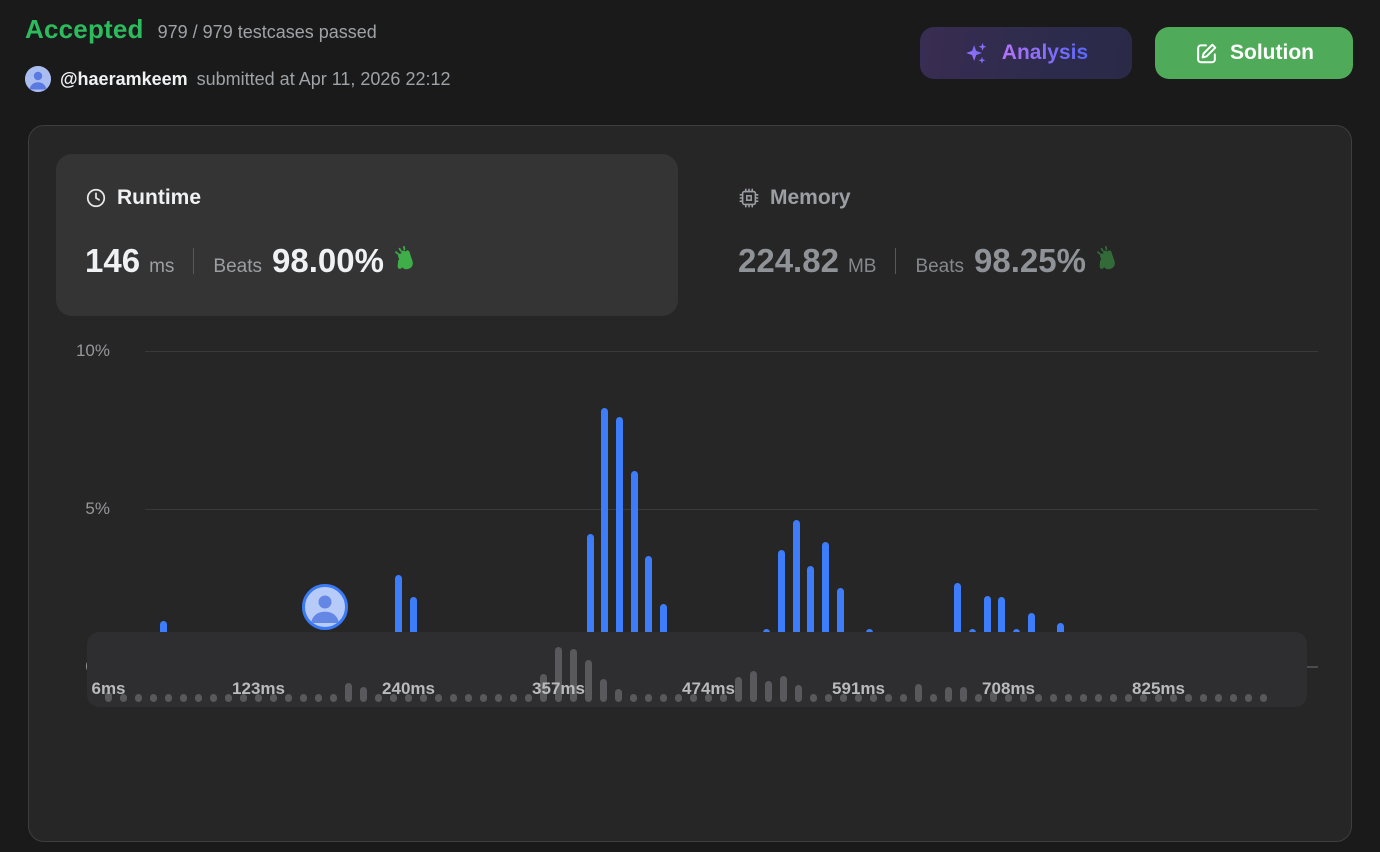 This screenshot has width=1380, height=852. I want to click on chip-icon, so click(749, 198).